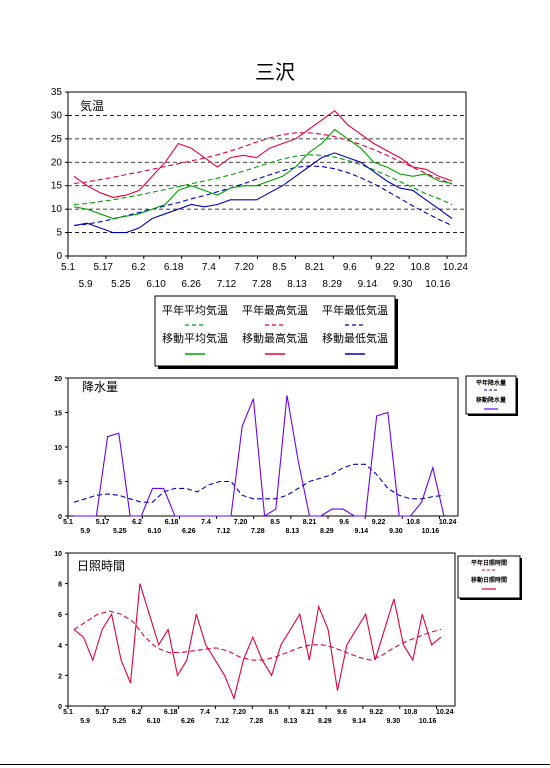 The height and width of the screenshot is (768, 550). I want to click on y-tick-label: 15, so click(57, 186).